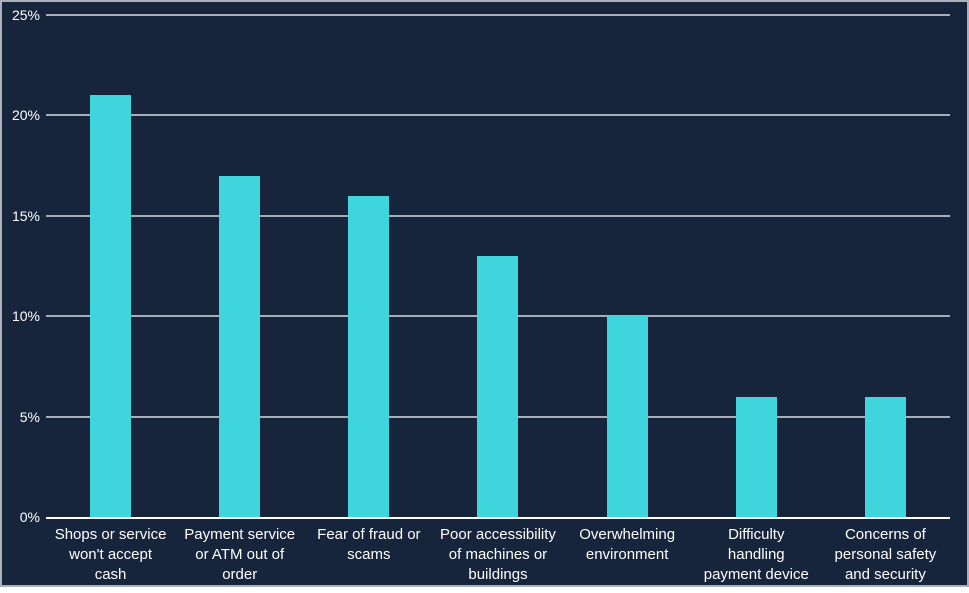  I want to click on y-axis-tick-label: 15%, so click(25, 215).